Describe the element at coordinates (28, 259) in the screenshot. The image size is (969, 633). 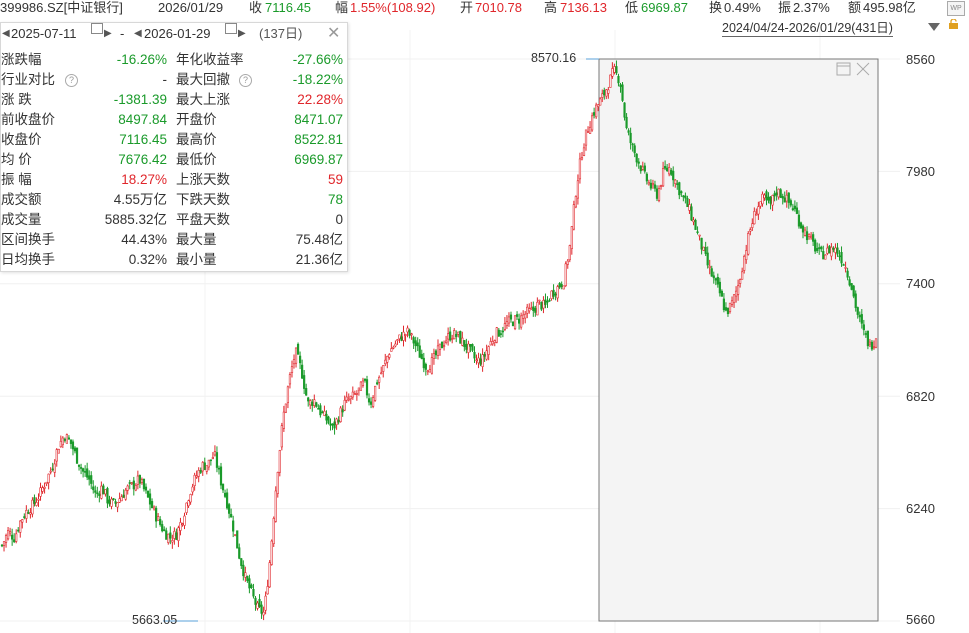
I see `stat-label: 日均换手` at that location.